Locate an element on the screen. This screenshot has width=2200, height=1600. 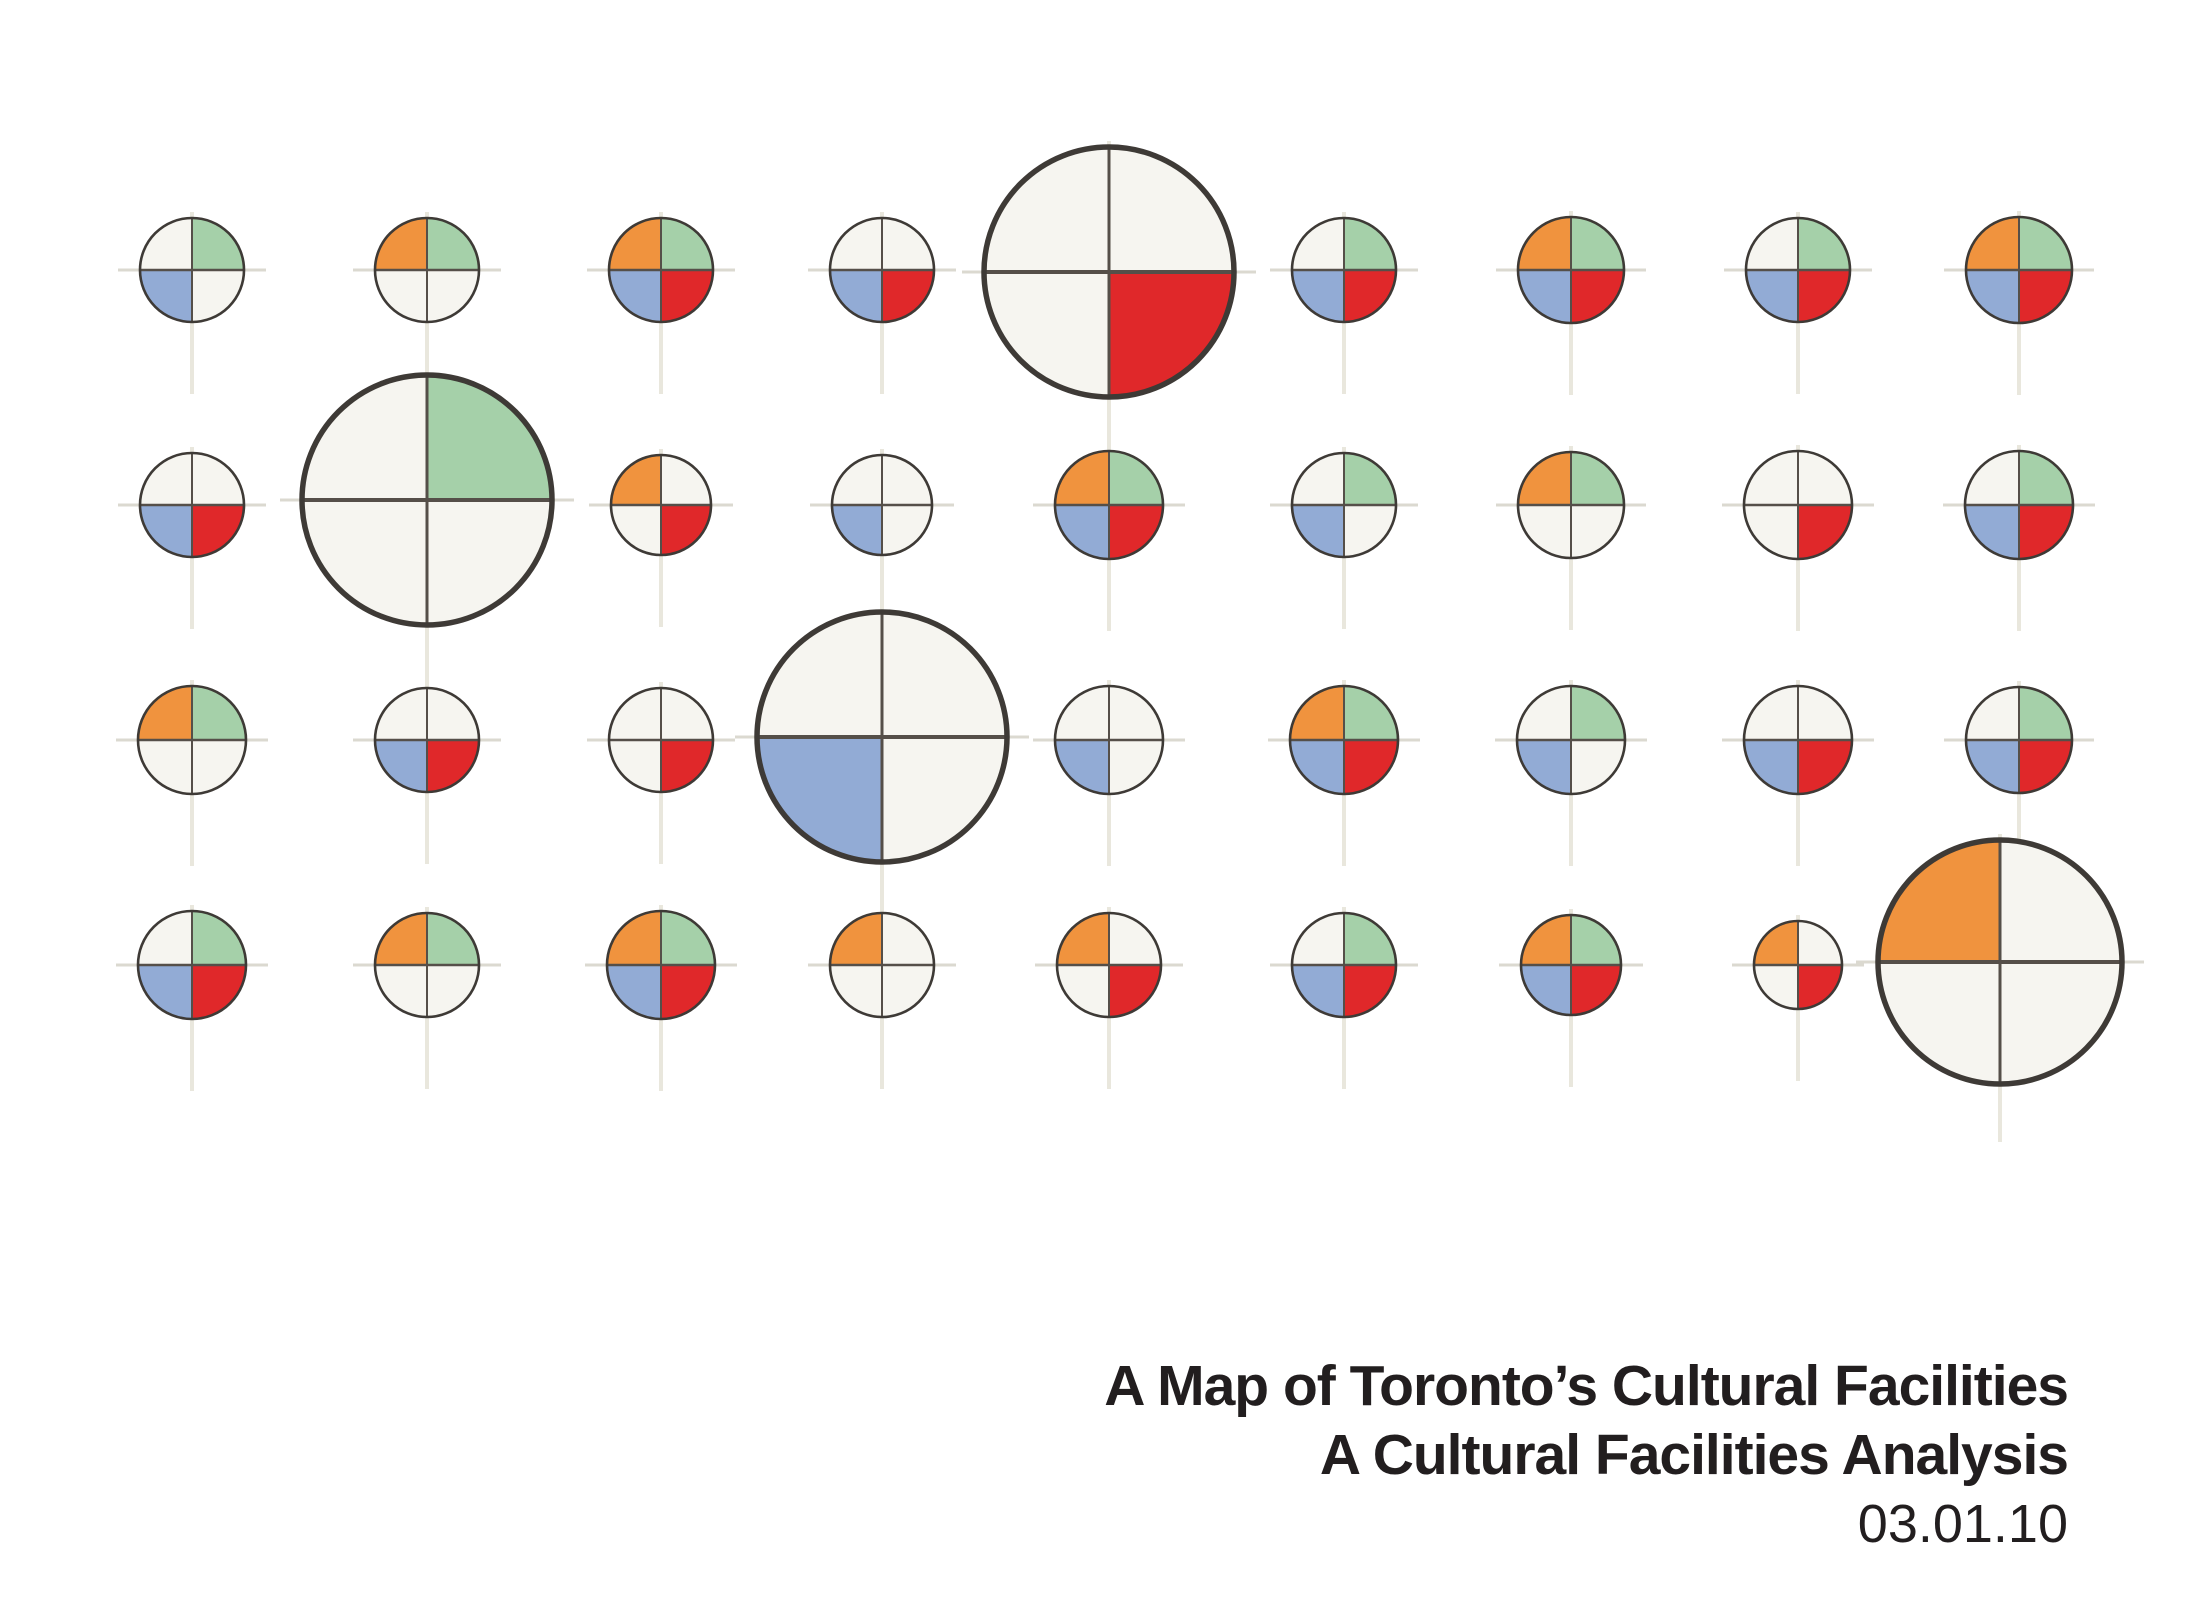
poster-date: 03.01.10 is located at coordinates (1962, 1524).